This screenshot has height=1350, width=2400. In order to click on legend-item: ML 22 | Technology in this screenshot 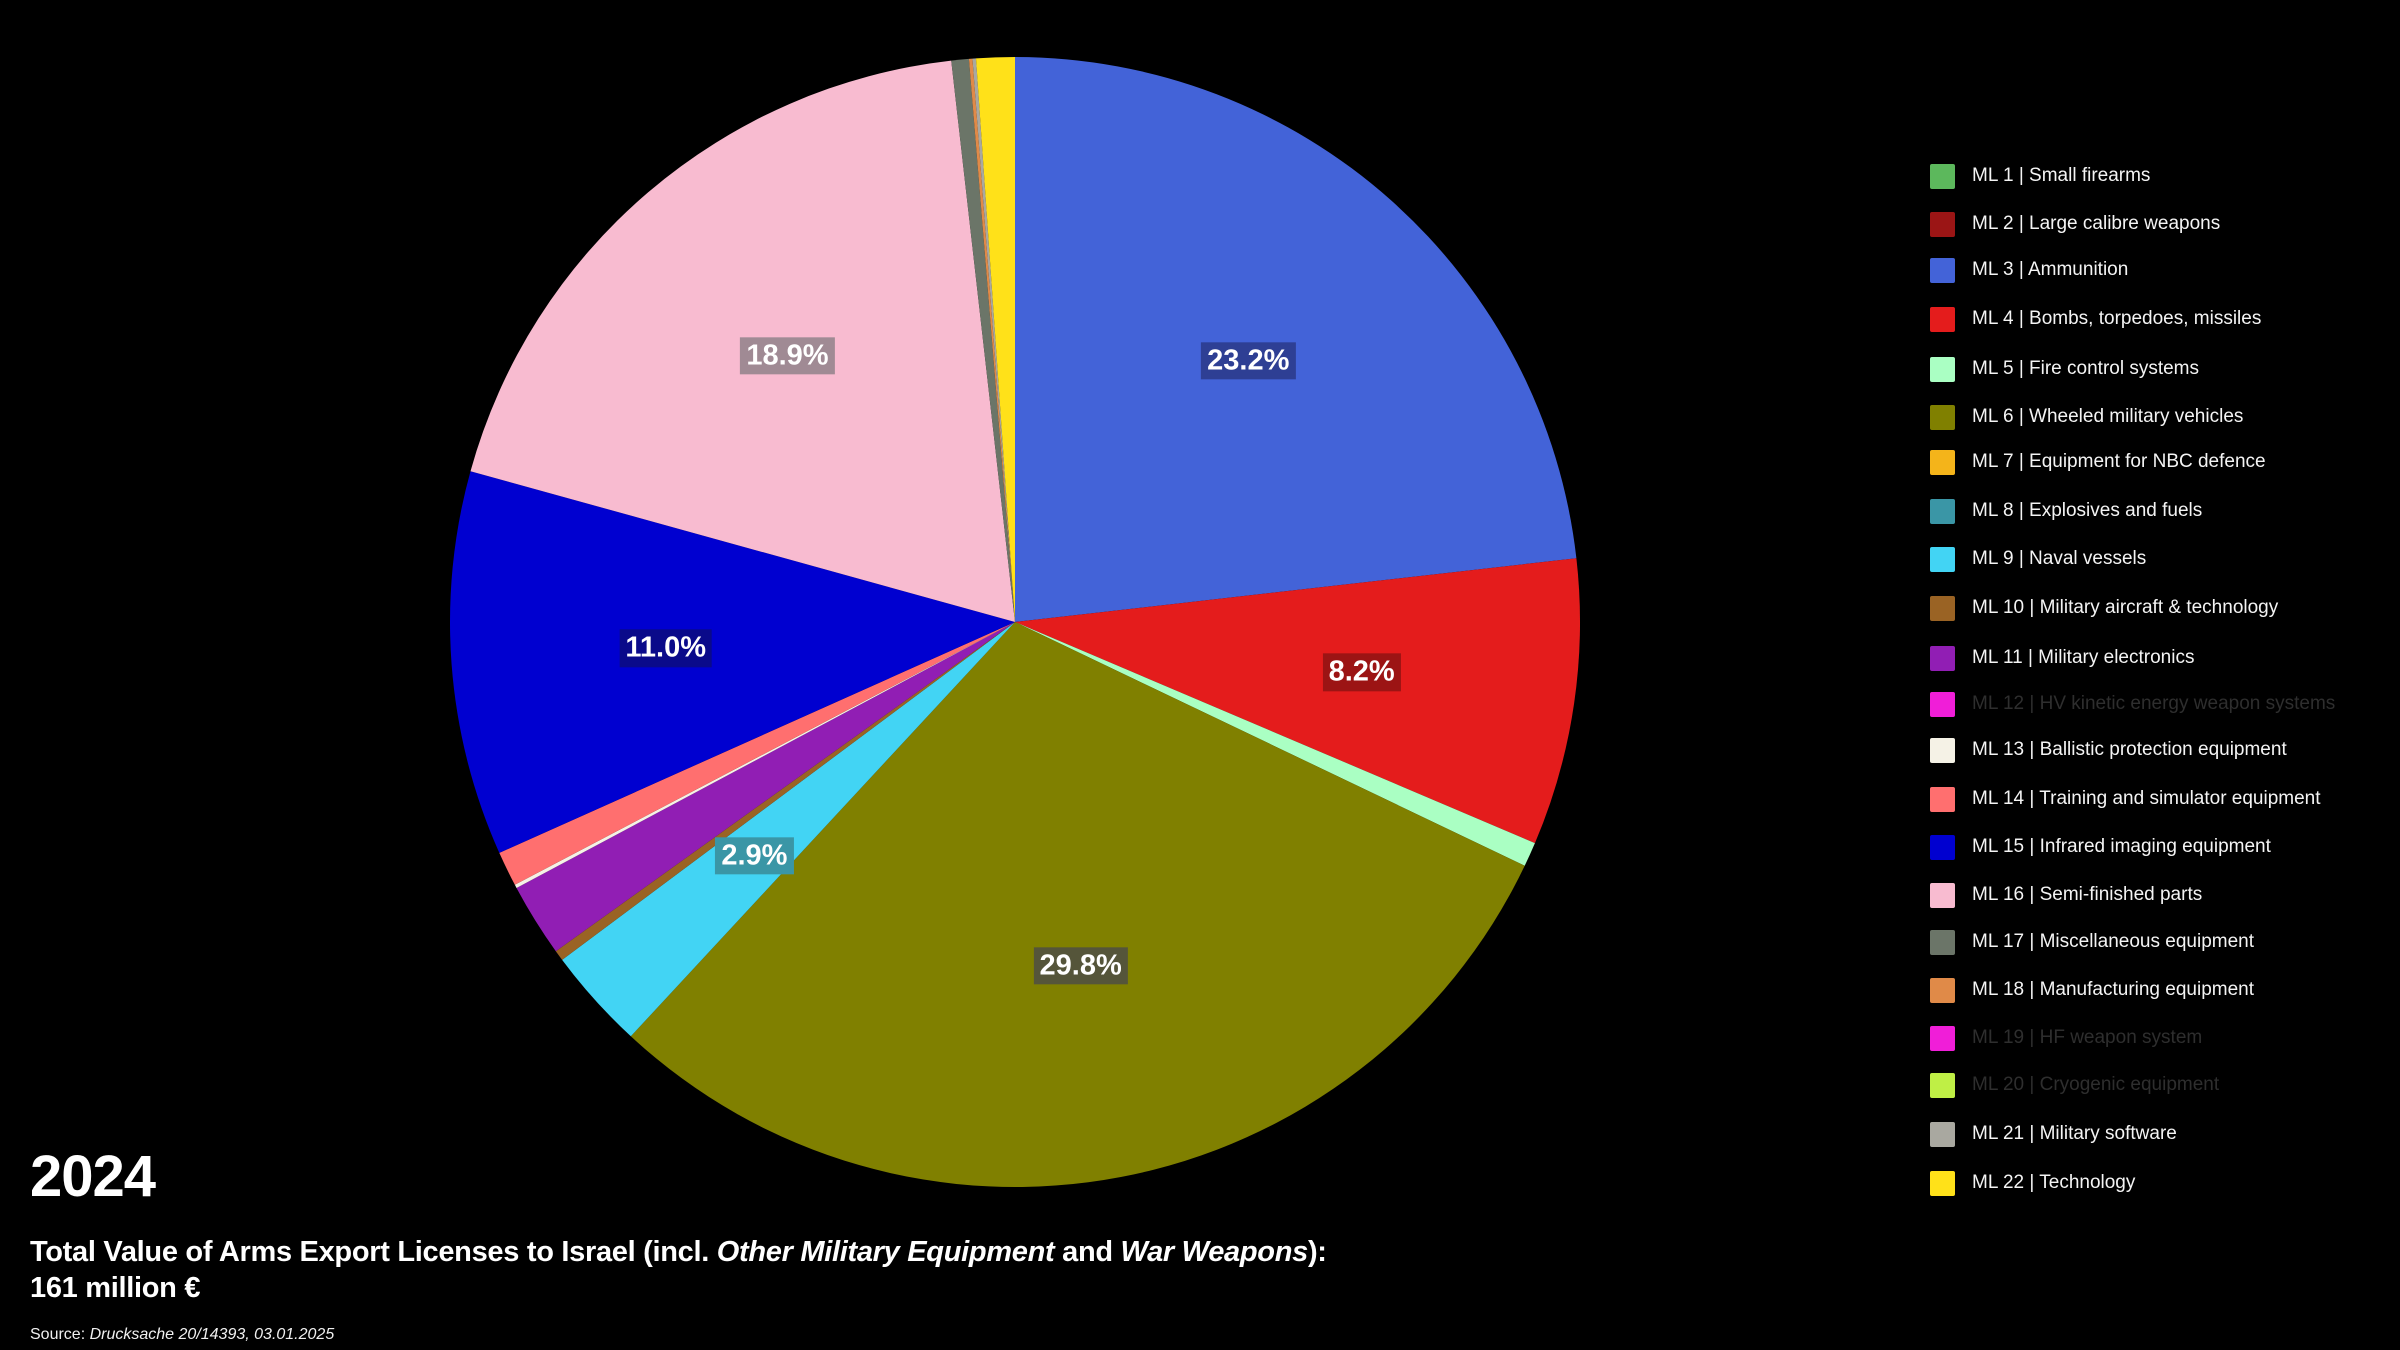, I will do `click(2032, 1183)`.